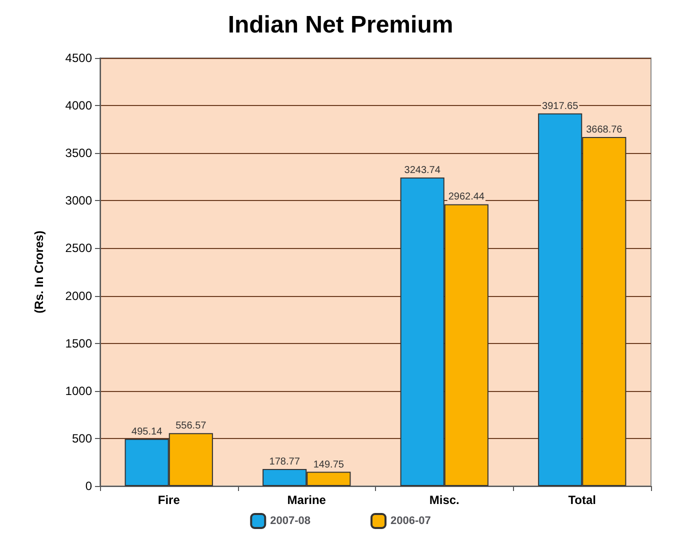  What do you see at coordinates (78, 58) in the screenshot?
I see `y-tick-label: 4500` at bounding box center [78, 58].